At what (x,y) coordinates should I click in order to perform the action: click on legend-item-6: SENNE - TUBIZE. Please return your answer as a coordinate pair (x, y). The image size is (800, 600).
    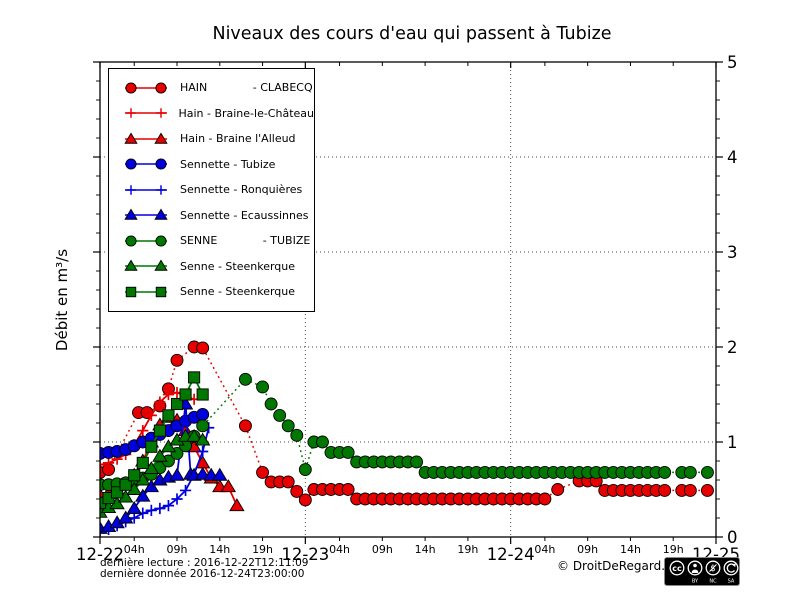
    Looking at the image, I should click on (211, 241).